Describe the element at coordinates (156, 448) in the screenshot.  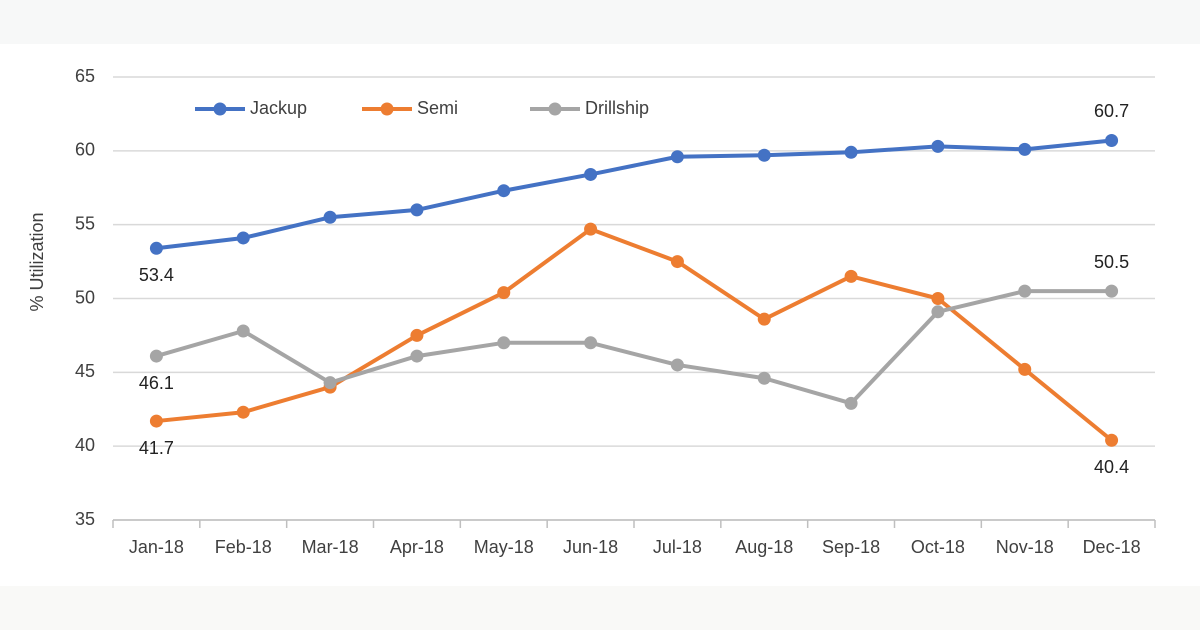
I see `data-label: 41.7` at that location.